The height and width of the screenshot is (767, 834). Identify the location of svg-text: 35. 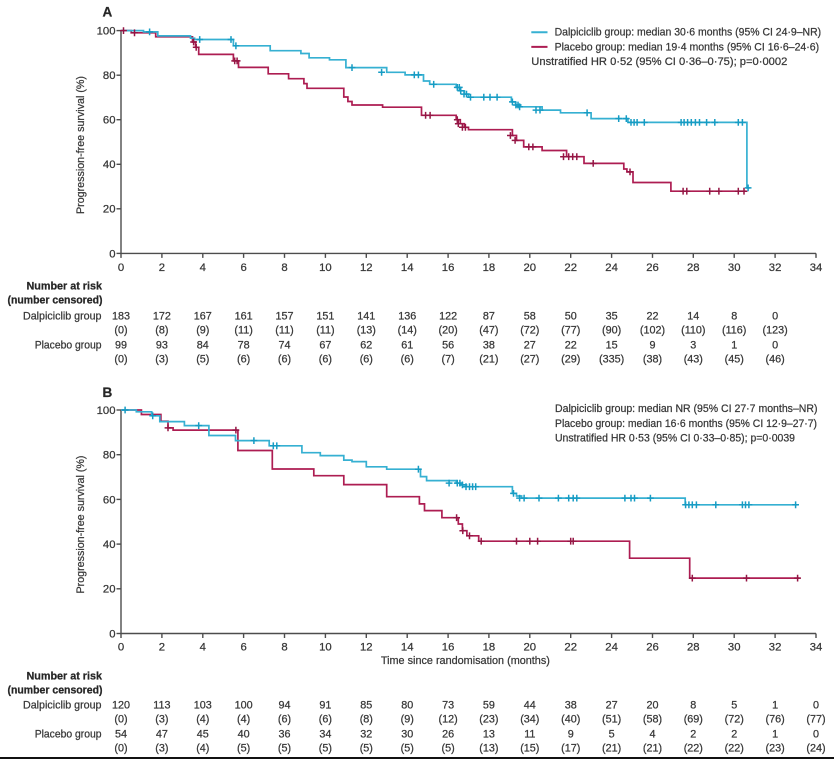
(612, 317).